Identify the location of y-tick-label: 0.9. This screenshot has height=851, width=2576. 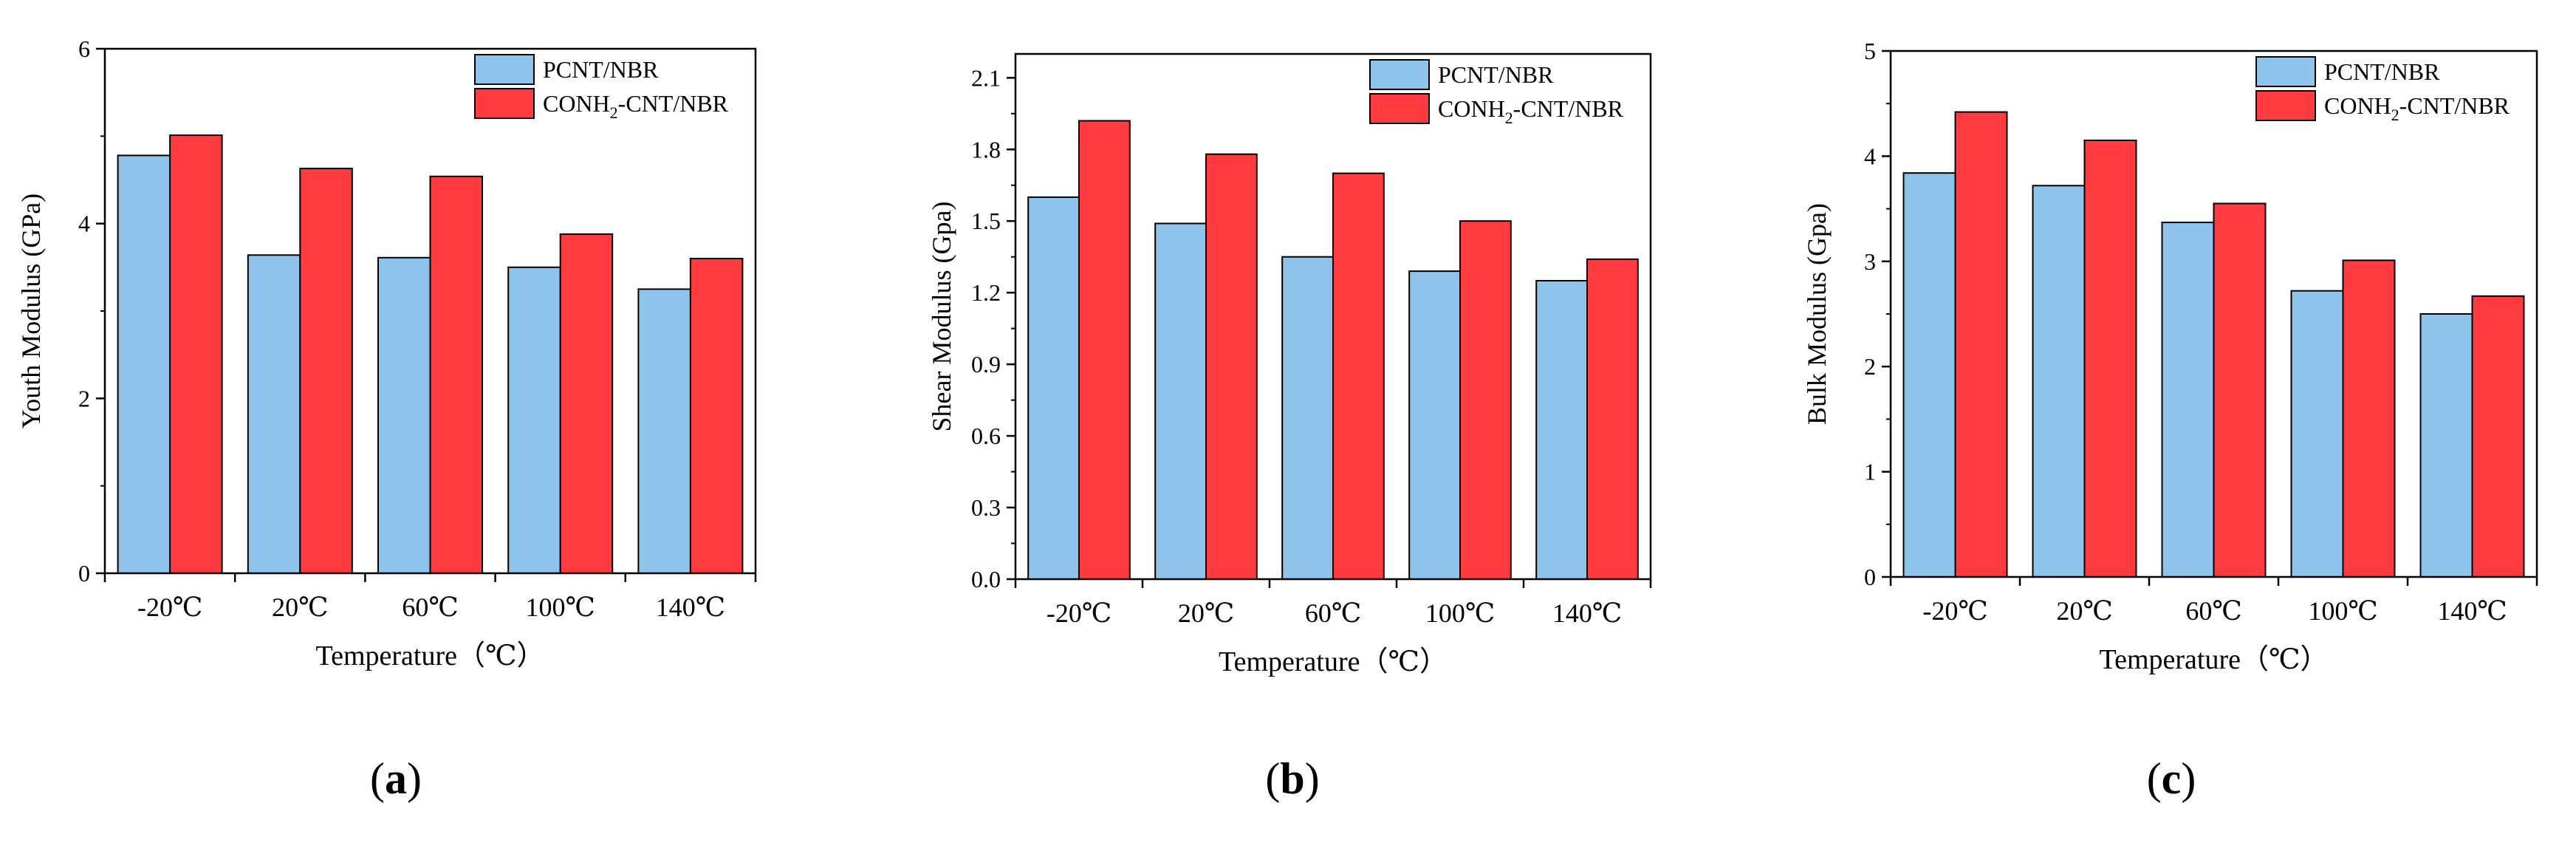
(986, 364).